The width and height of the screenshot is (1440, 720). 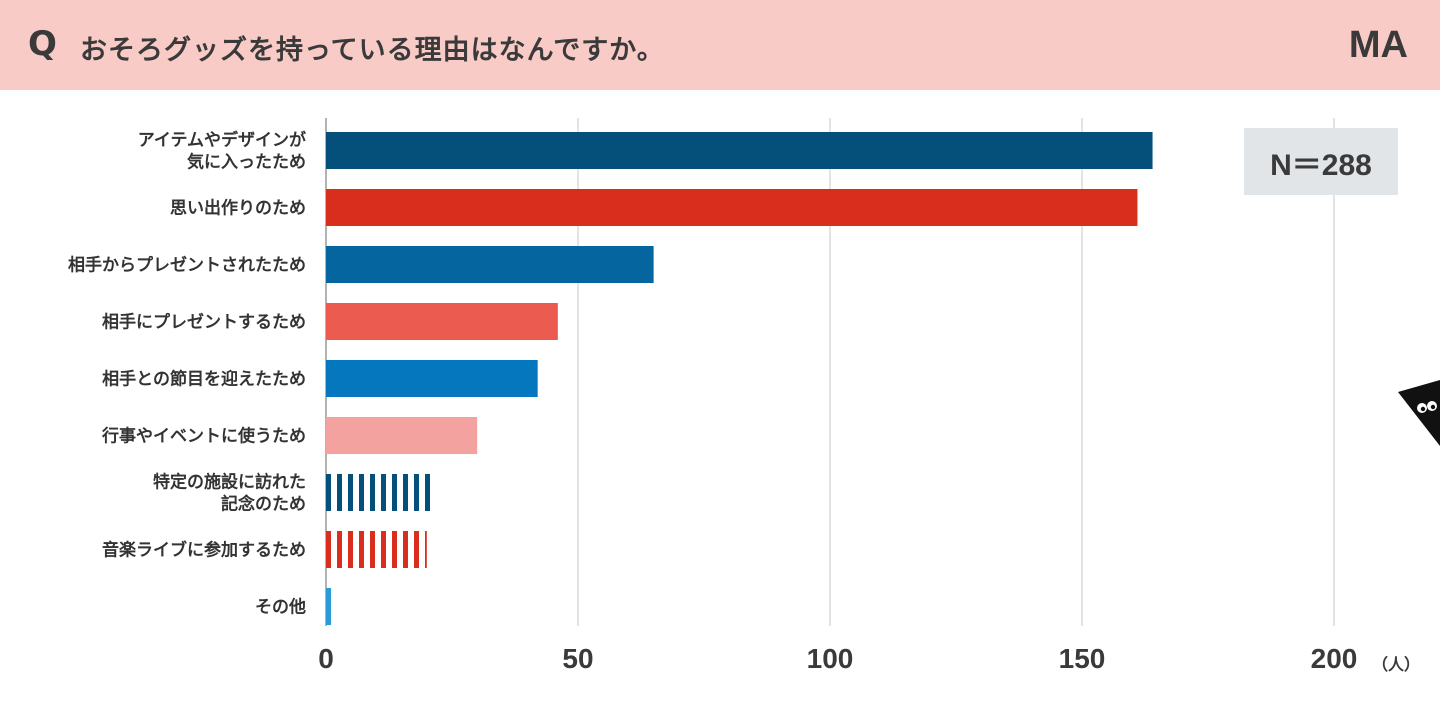 I want to click on question-title: おそろグッズを持っている理由はなんですか。, so click(x=372, y=50).